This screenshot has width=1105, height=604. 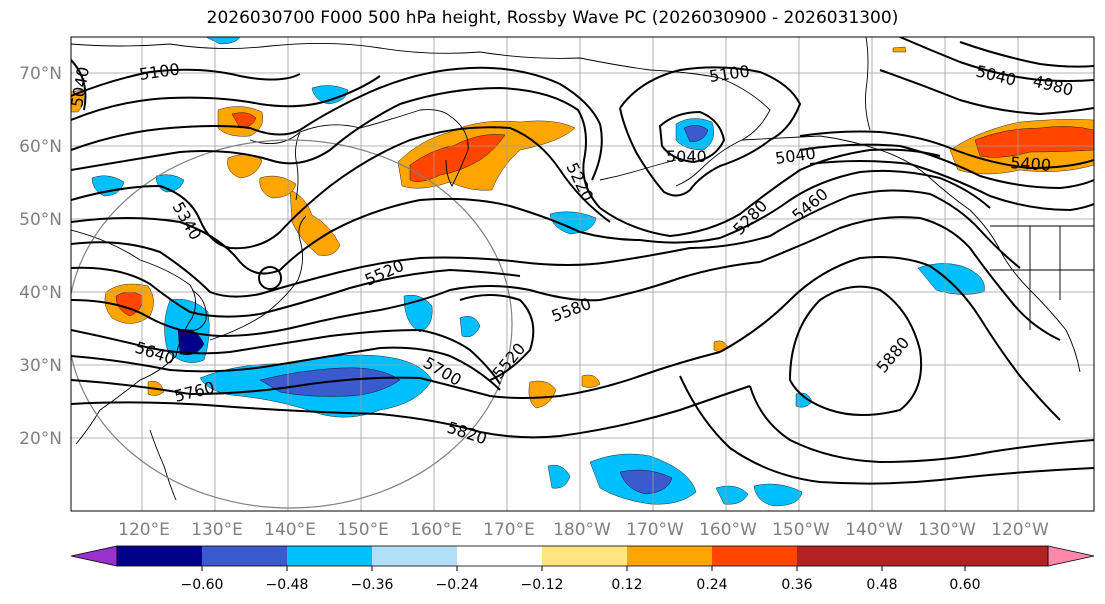 What do you see at coordinates (951, 279) in the screenshot?
I see `negative-anomaly-east-pac` at bounding box center [951, 279].